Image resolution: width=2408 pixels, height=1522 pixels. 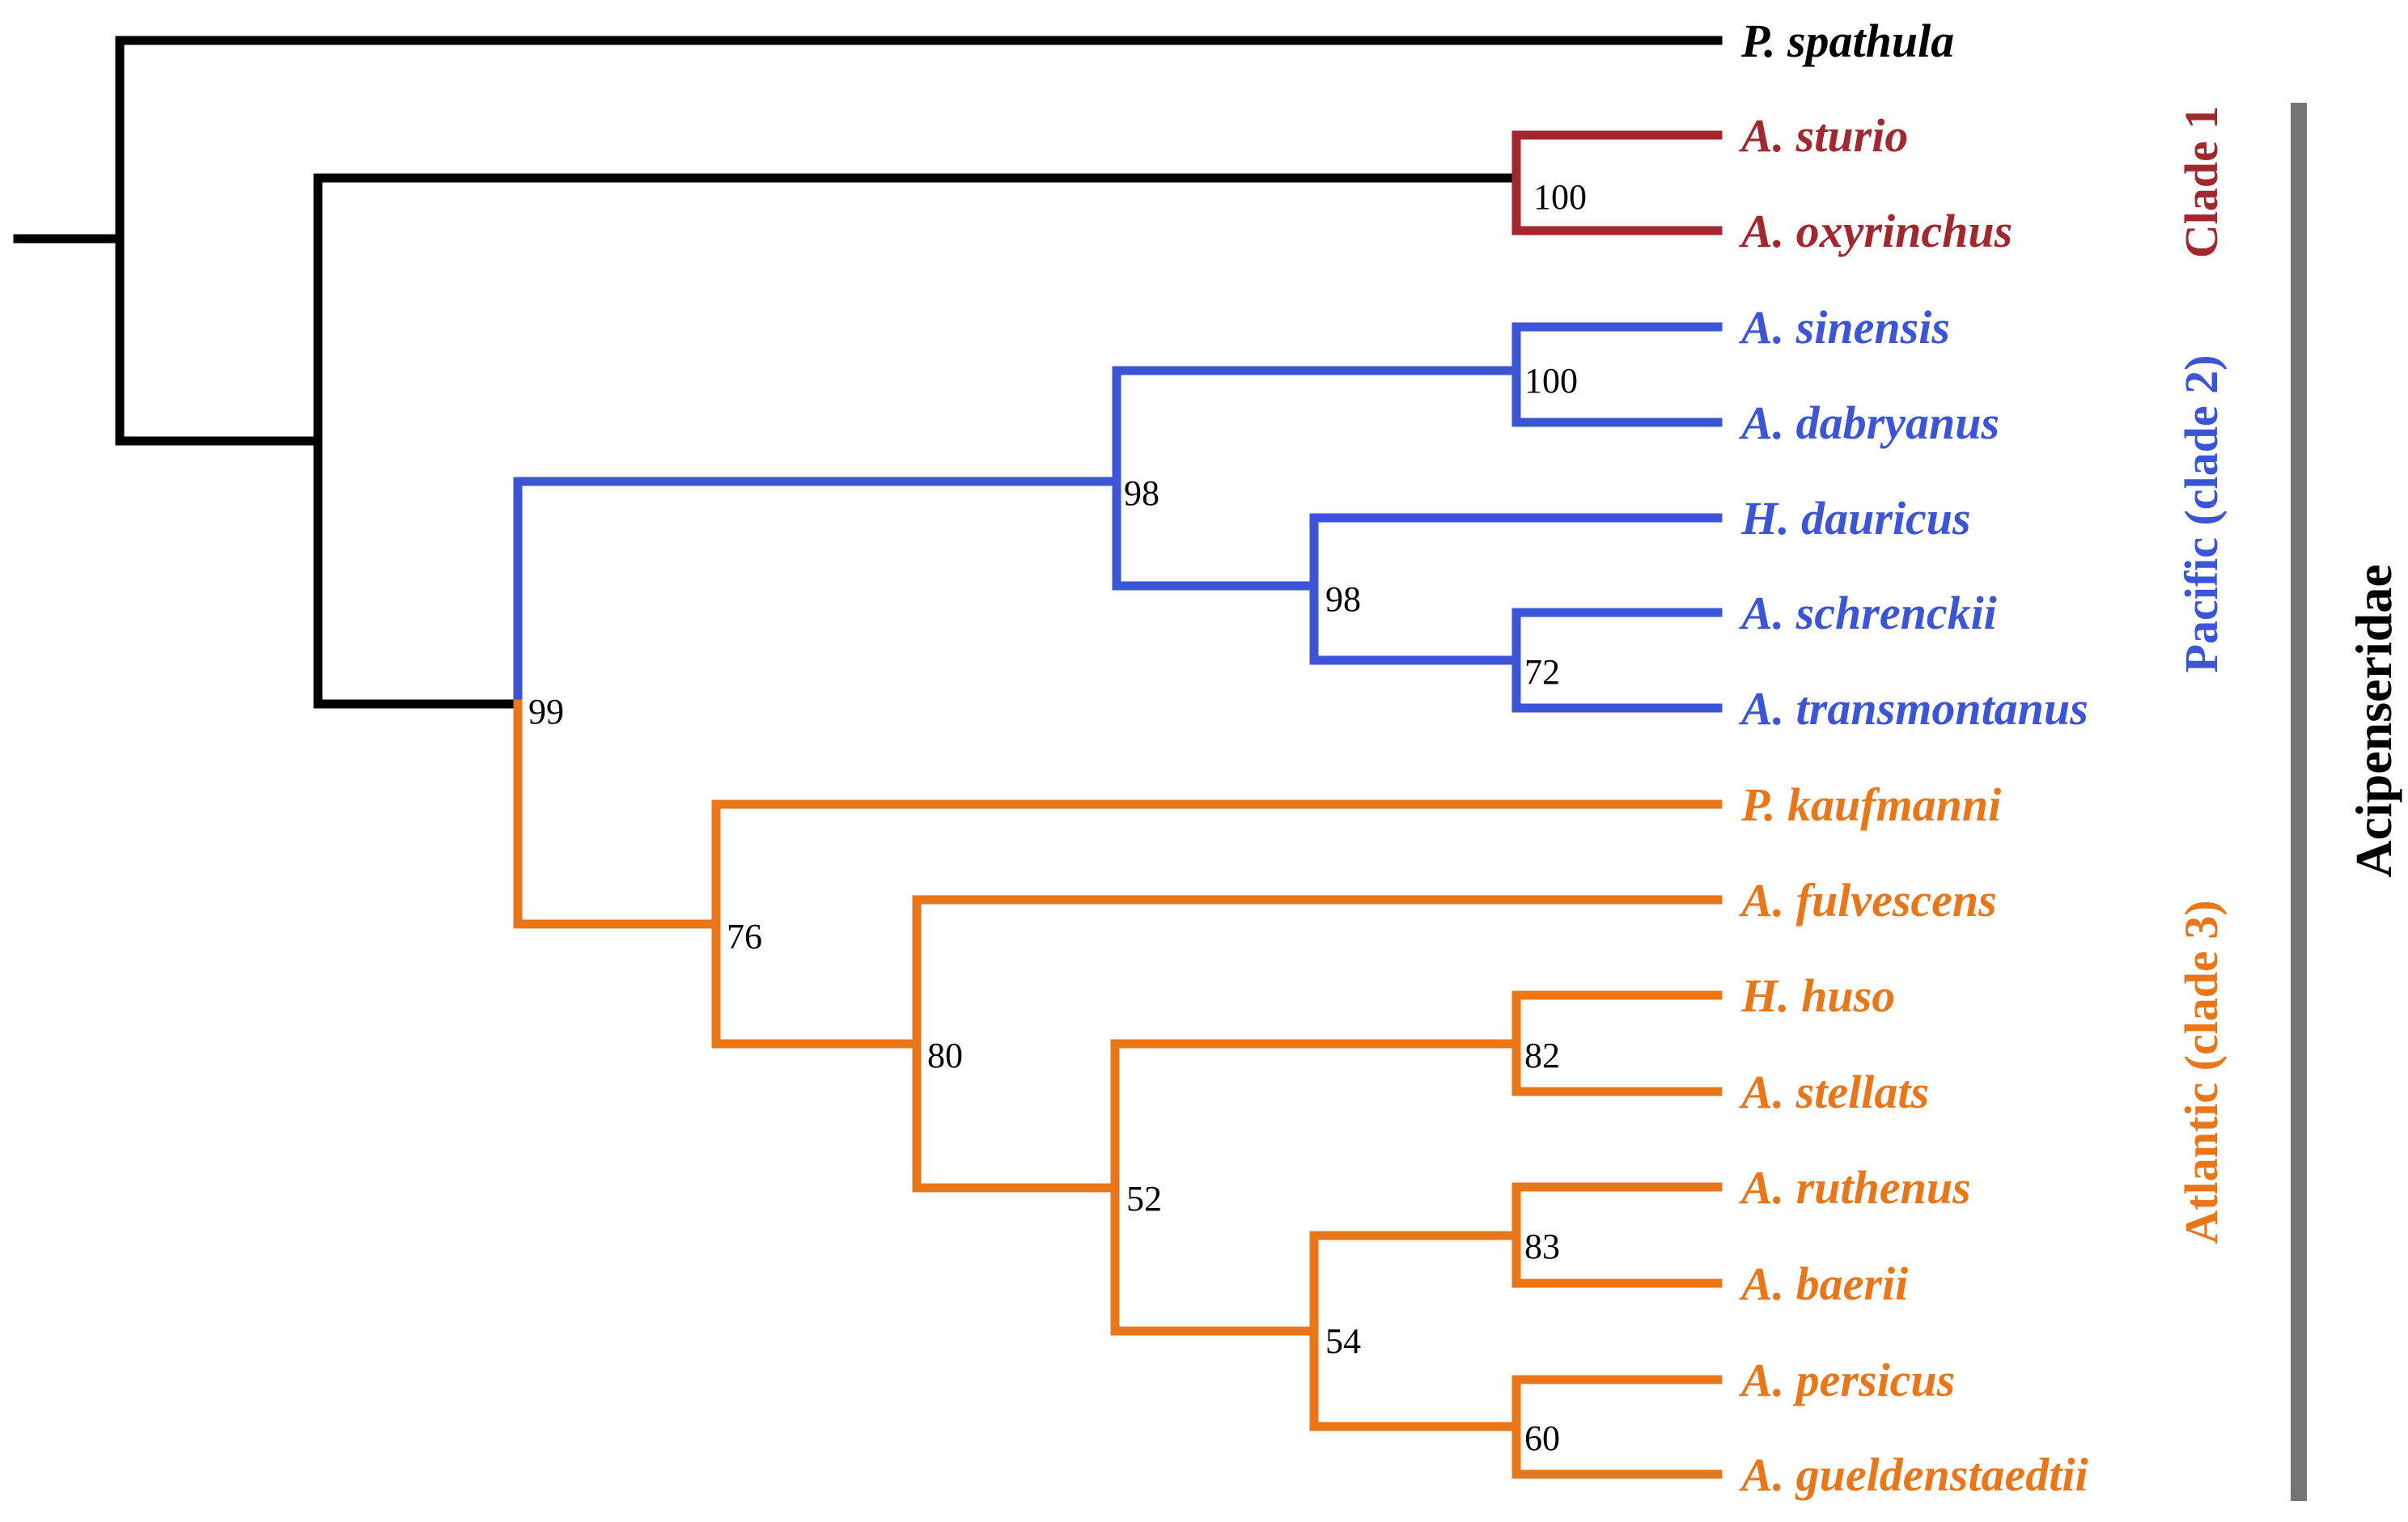 What do you see at coordinates (1868, 613) in the screenshot?
I see `taxon-label-schrenckii: A. schrenckii` at bounding box center [1868, 613].